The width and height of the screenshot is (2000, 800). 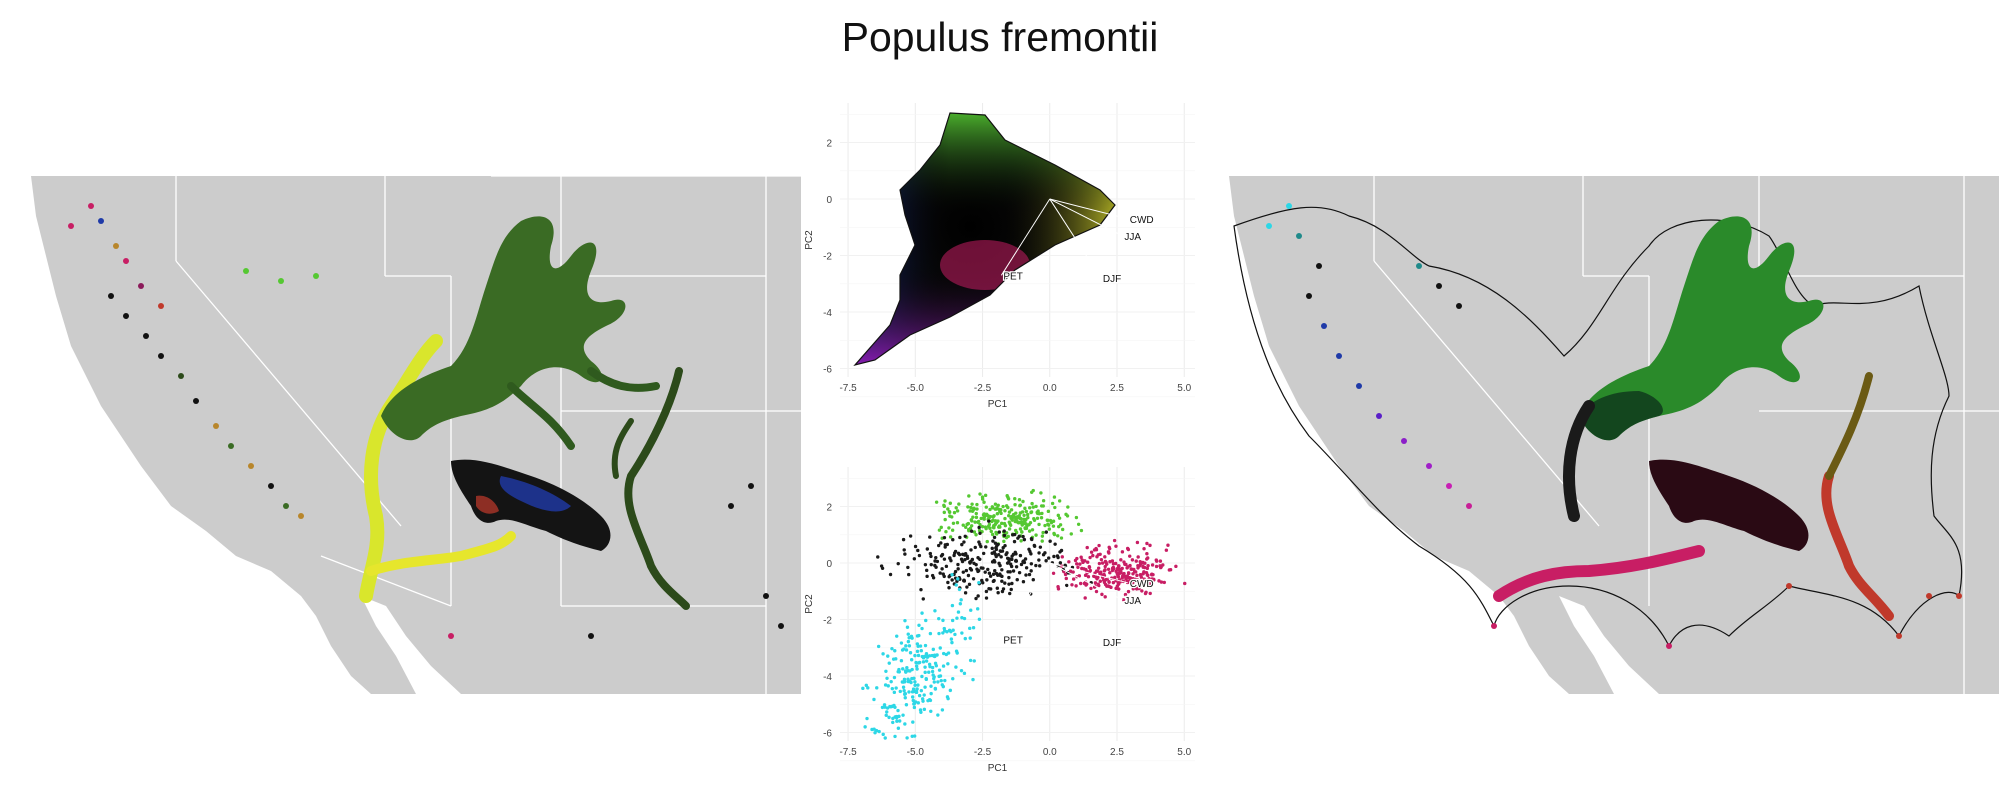 What do you see at coordinates (1142, 220) in the screenshot?
I see `vector-label-cwd: CWD` at bounding box center [1142, 220].